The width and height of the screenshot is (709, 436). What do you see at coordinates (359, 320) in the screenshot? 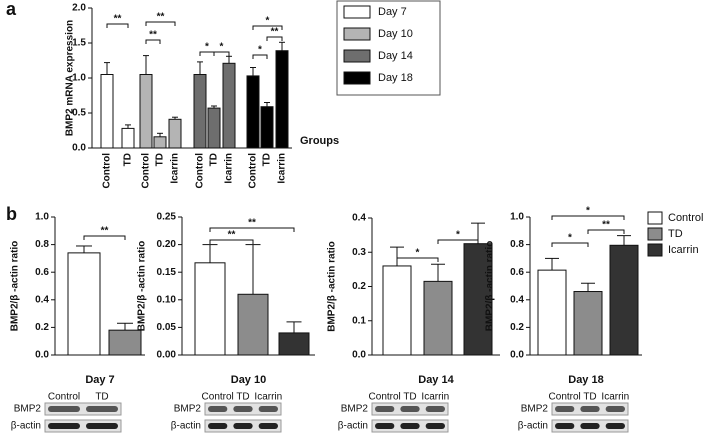
I see `y-tick-label: 0.1` at bounding box center [359, 320].